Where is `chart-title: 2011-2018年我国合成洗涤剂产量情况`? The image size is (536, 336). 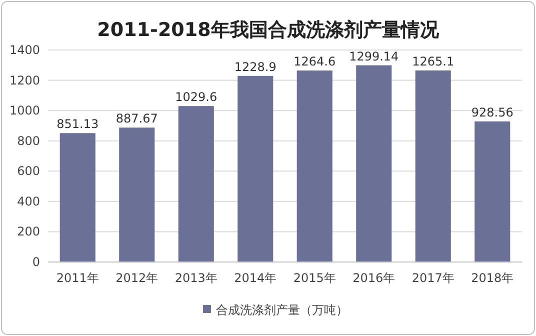 chart-title: 2011-2018年我国合成洗涤剂产量情况 is located at coordinates (268, 30).